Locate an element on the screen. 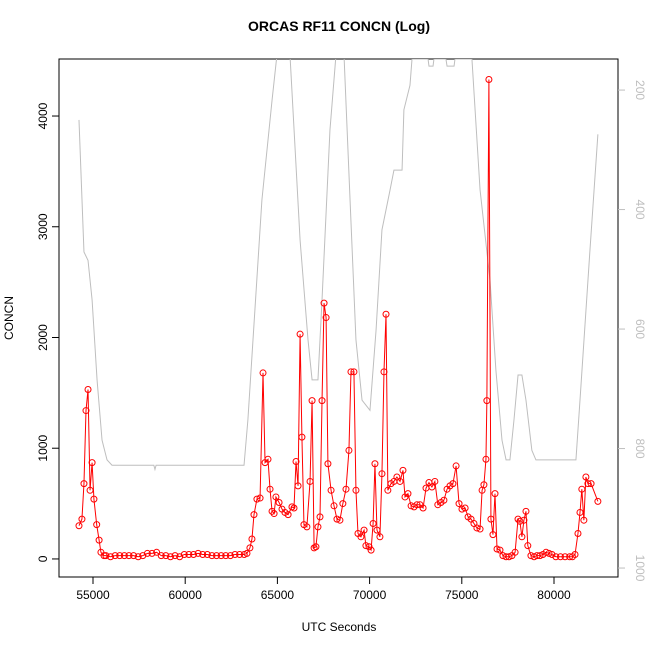  chart-title: ORCAS RF11 CONCN (Log) is located at coordinates (339, 26).